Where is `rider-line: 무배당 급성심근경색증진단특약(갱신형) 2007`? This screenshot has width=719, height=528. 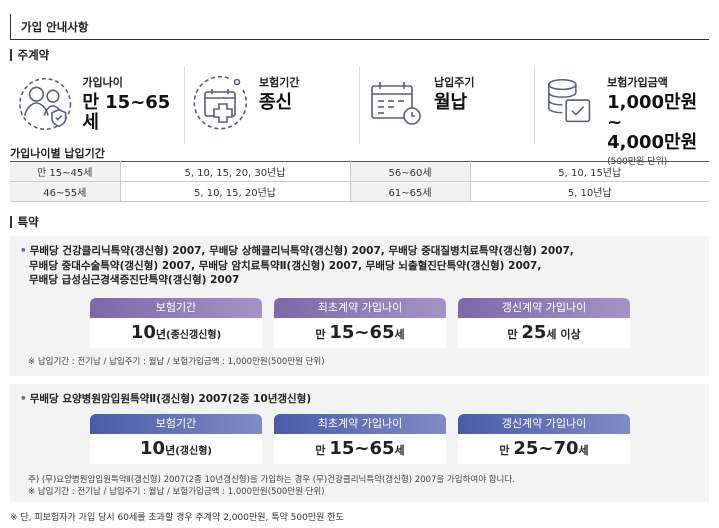
rider-line: 무배당 급성심근경색증진단특약(갱신형) 2007 is located at coordinates (134, 280).